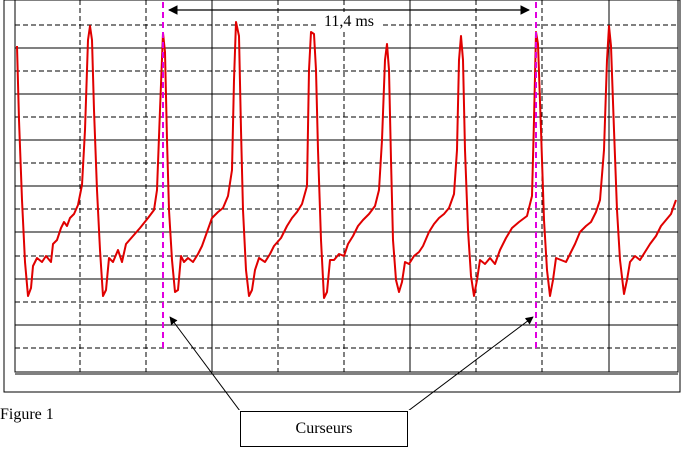  Describe the element at coordinates (27, 414) in the screenshot. I see `figure-label: Figure 1` at that location.